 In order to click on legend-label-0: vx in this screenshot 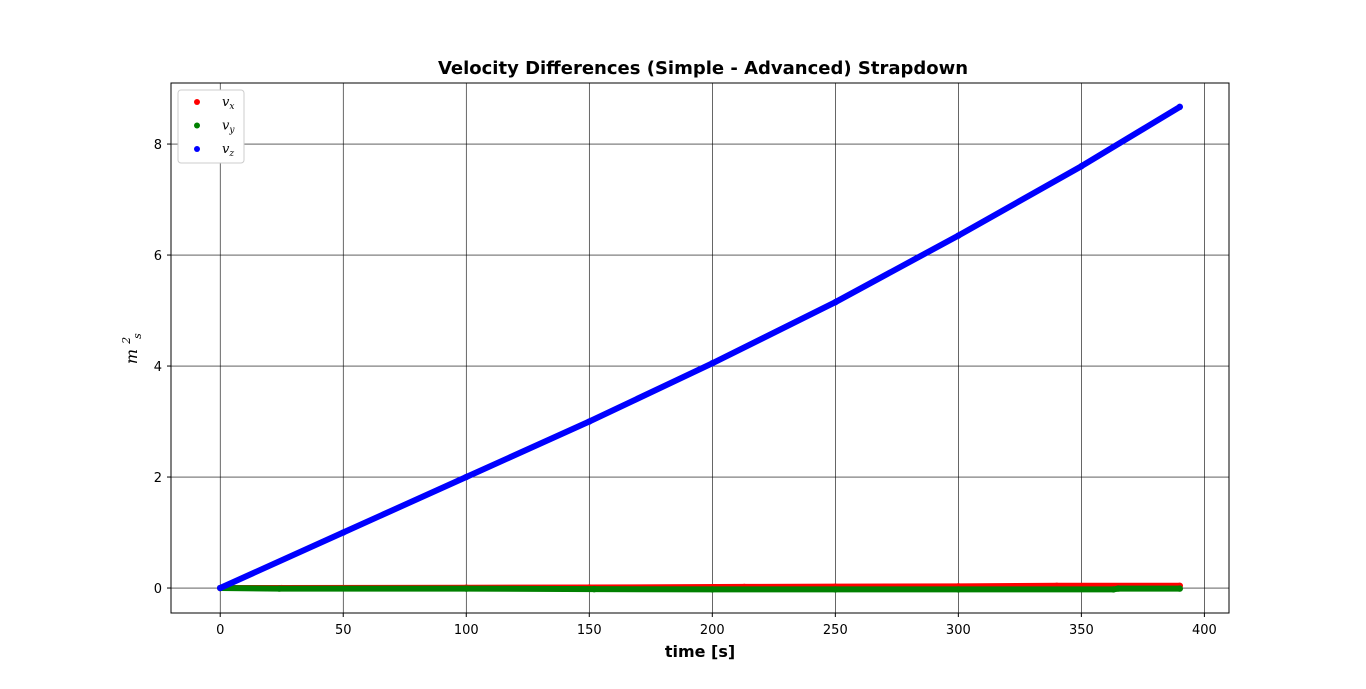, I will do `click(228, 103)`.